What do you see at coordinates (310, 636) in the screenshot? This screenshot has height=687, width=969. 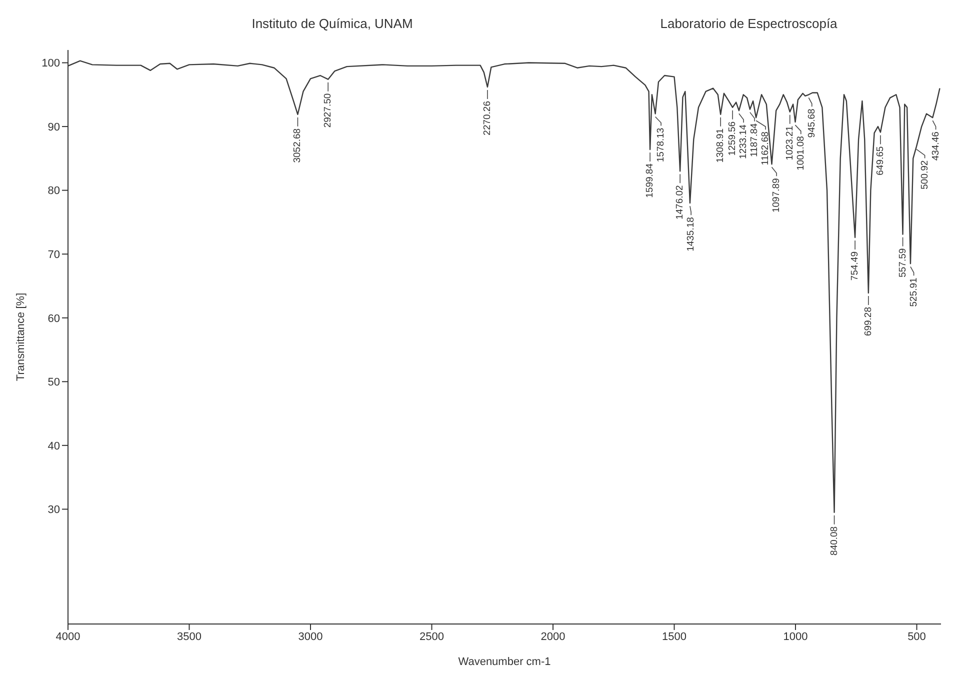 I see `x-tick-label: 3000` at bounding box center [310, 636].